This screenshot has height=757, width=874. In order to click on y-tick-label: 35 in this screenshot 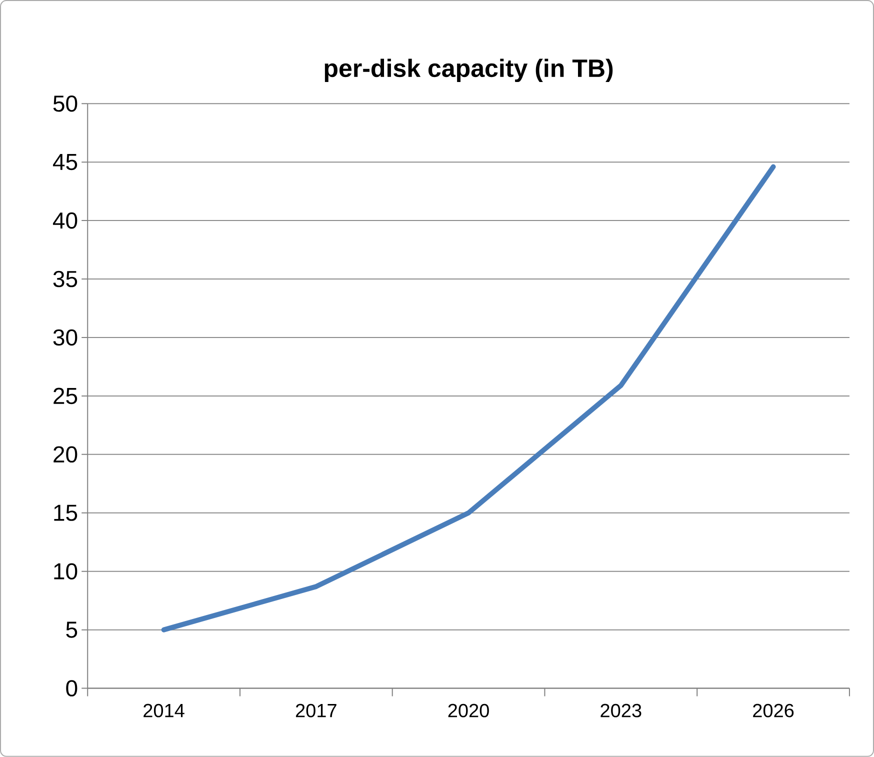, I will do `click(65, 279)`.